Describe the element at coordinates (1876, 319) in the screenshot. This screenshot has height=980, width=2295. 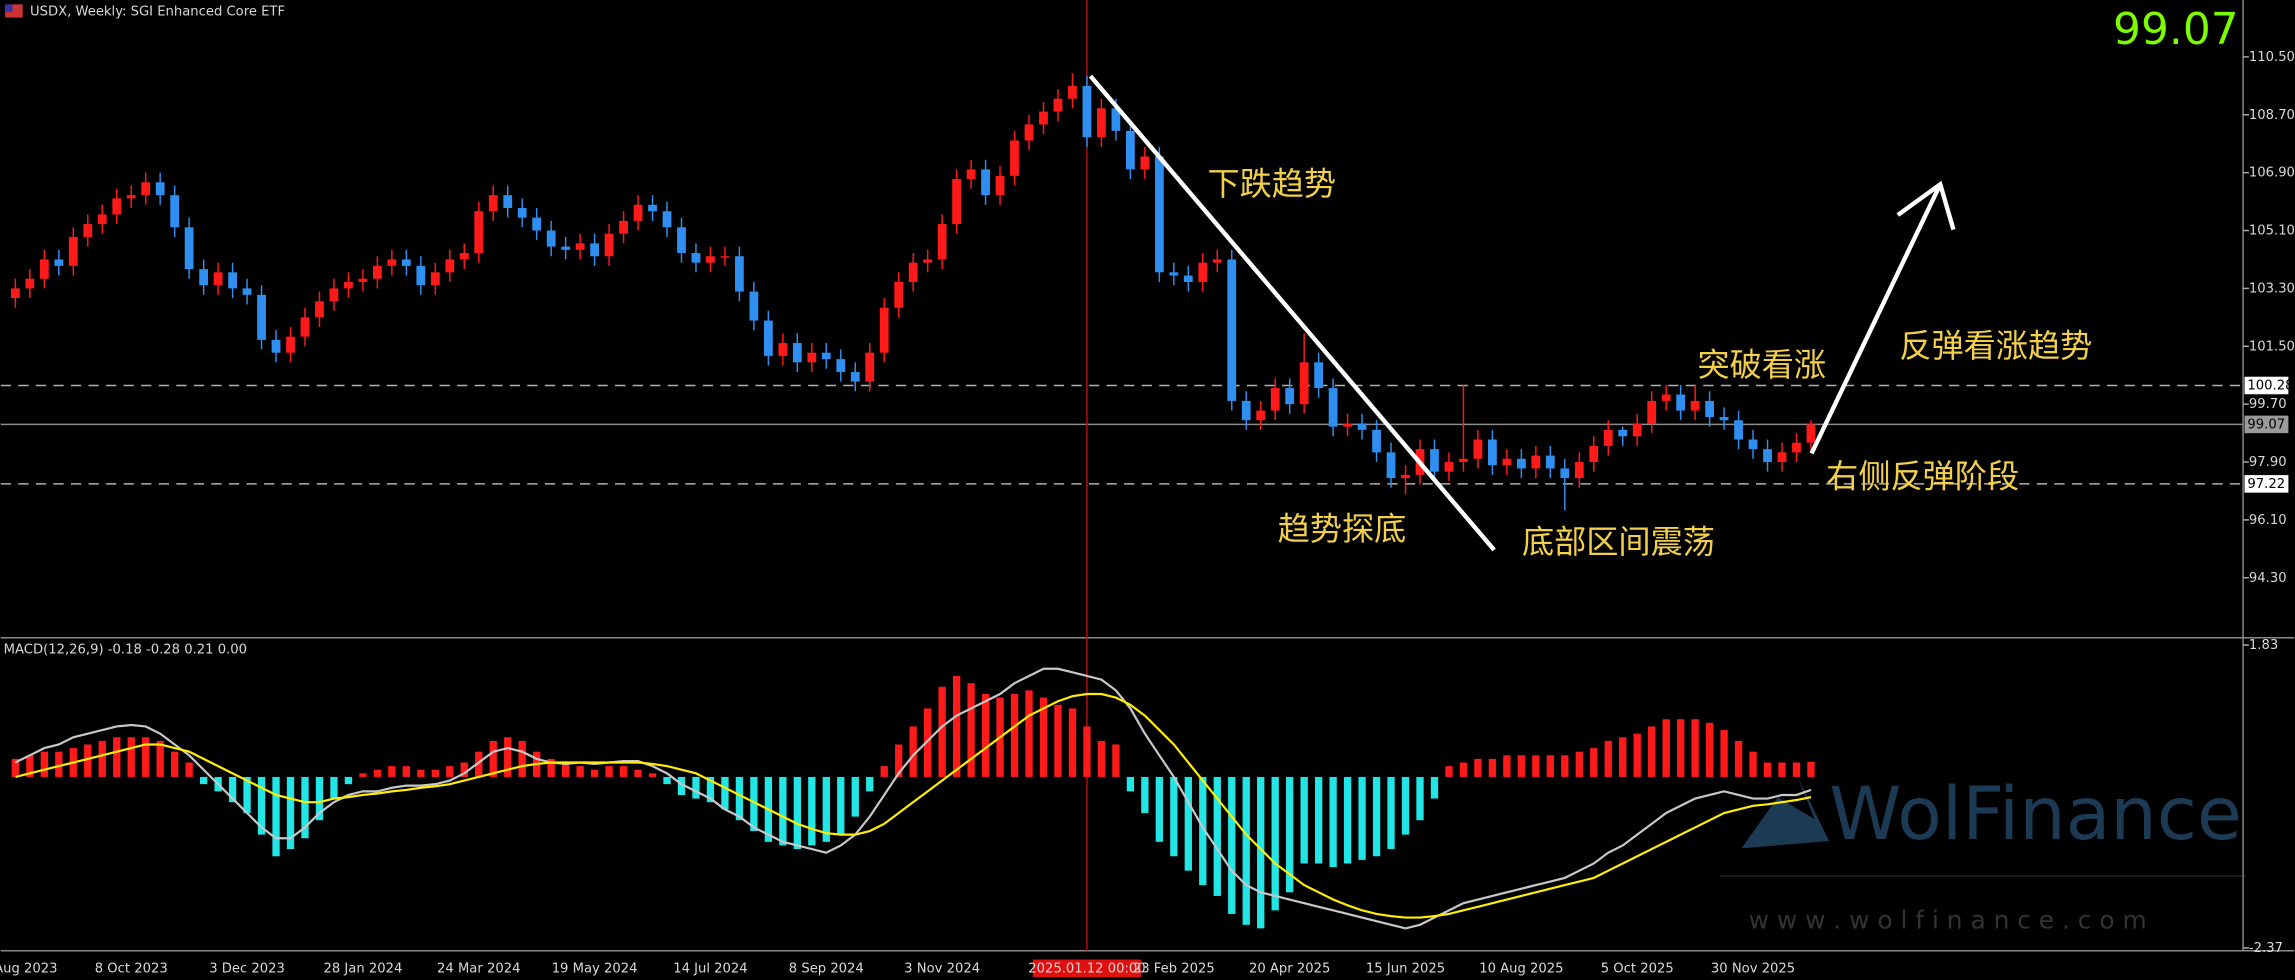
I see `uptrend-arrow` at that location.